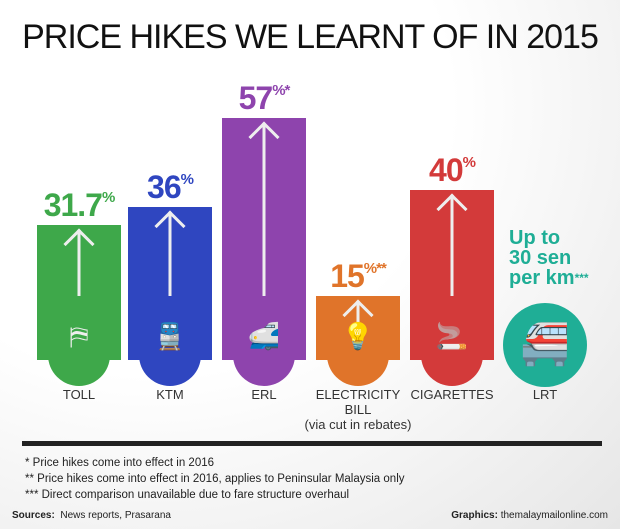  Describe the element at coordinates (545, 394) in the screenshot. I see `bar-label-lrt: LRT` at that location.